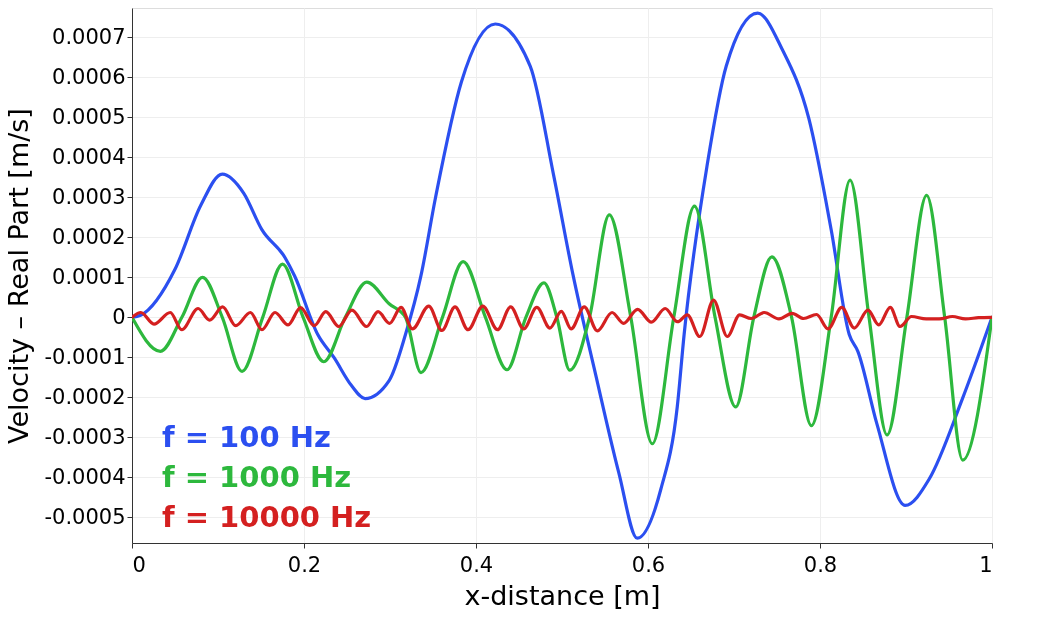 Image resolution: width=1038 pixels, height=633 pixels. Describe the element at coordinates (19, 276) in the screenshot. I see `y-axis-title: Velocity – Real Part [m/s]` at that location.